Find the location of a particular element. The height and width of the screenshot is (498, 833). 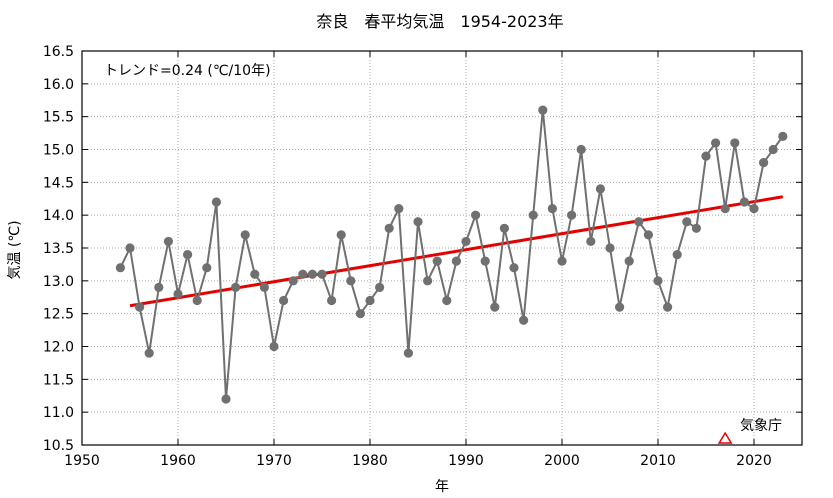

x-tick-label: 1960 is located at coordinates (178, 461).